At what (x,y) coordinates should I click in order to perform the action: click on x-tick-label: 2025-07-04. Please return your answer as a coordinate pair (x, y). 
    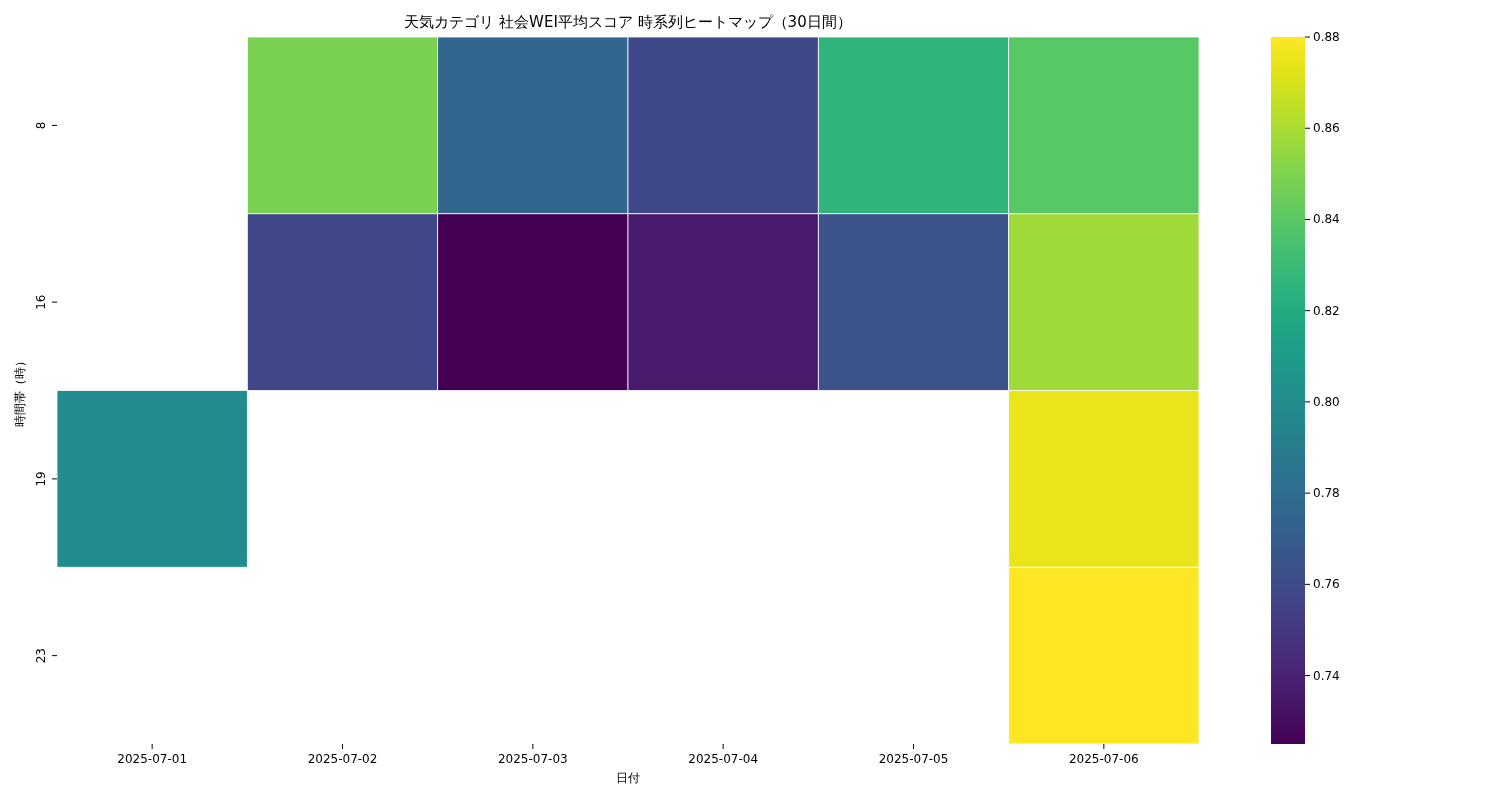
    Looking at the image, I should click on (723, 759).